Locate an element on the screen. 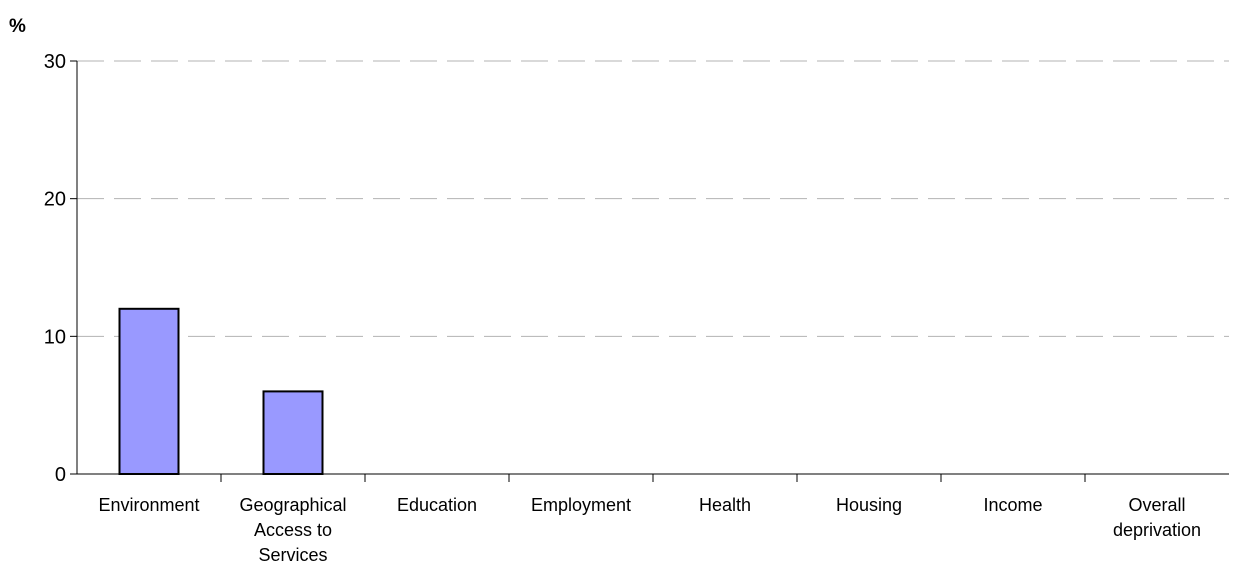 This screenshot has width=1239, height=567. x-tick-label-line: Overall is located at coordinates (1156, 505).